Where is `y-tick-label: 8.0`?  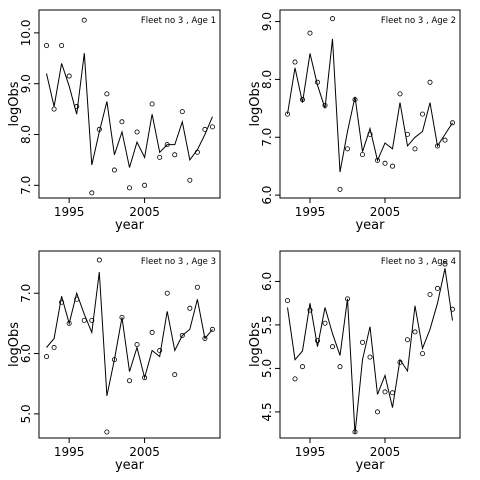 y-tick-label: 8.0 is located at coordinates (267, 79).